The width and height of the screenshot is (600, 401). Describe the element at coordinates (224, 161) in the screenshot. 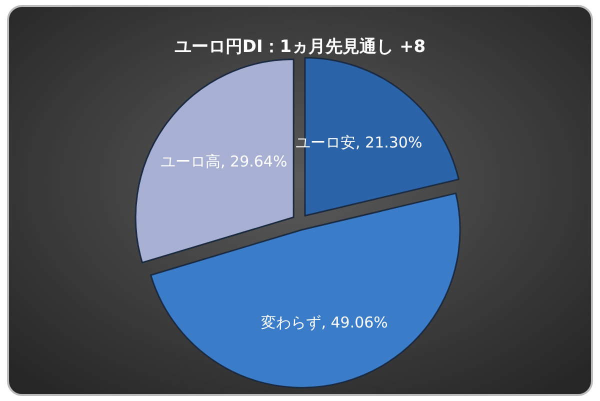

I see `slice-label: ユーロ高, 29.64%` at that location.